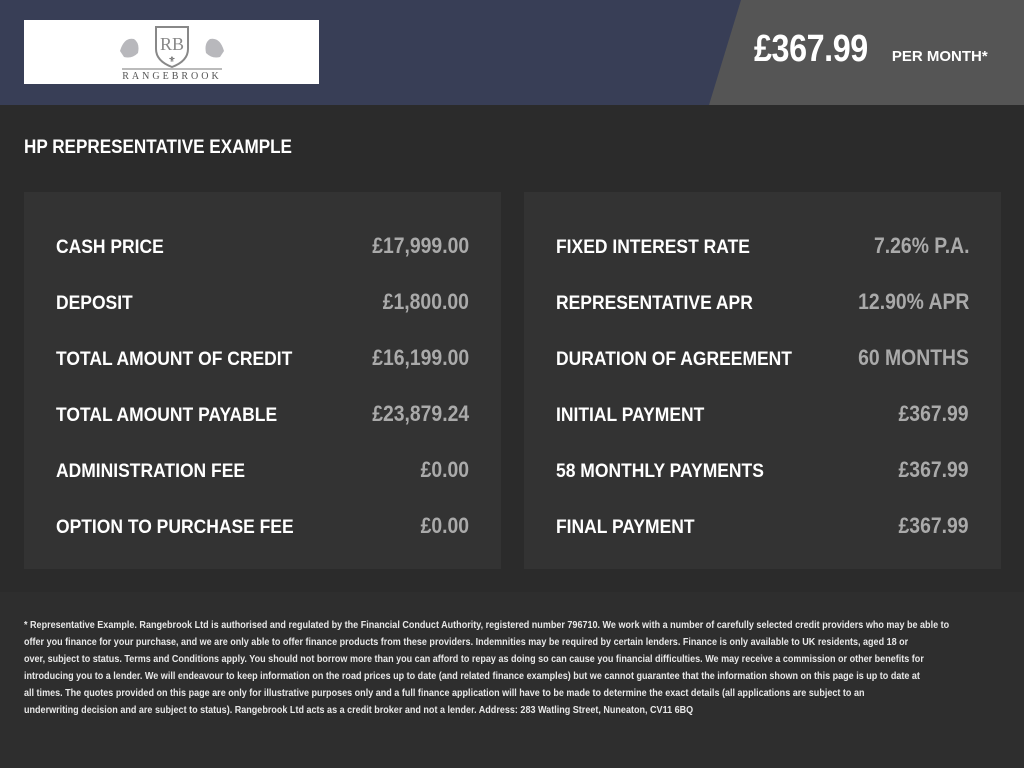 The width and height of the screenshot is (1024, 768). I want to click on finance-label: REPRESENTATIVE APR, so click(654, 303).